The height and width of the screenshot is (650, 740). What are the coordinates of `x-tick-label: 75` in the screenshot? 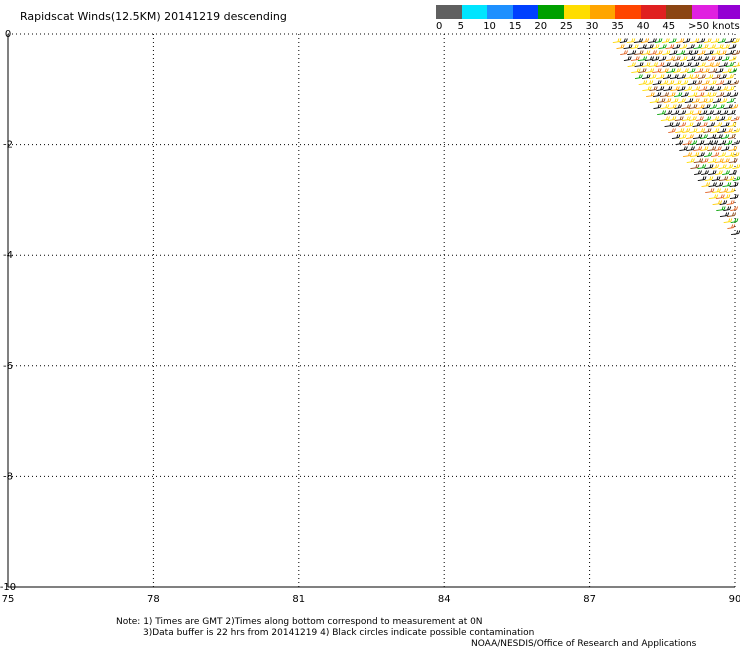 It's located at (8, 599).